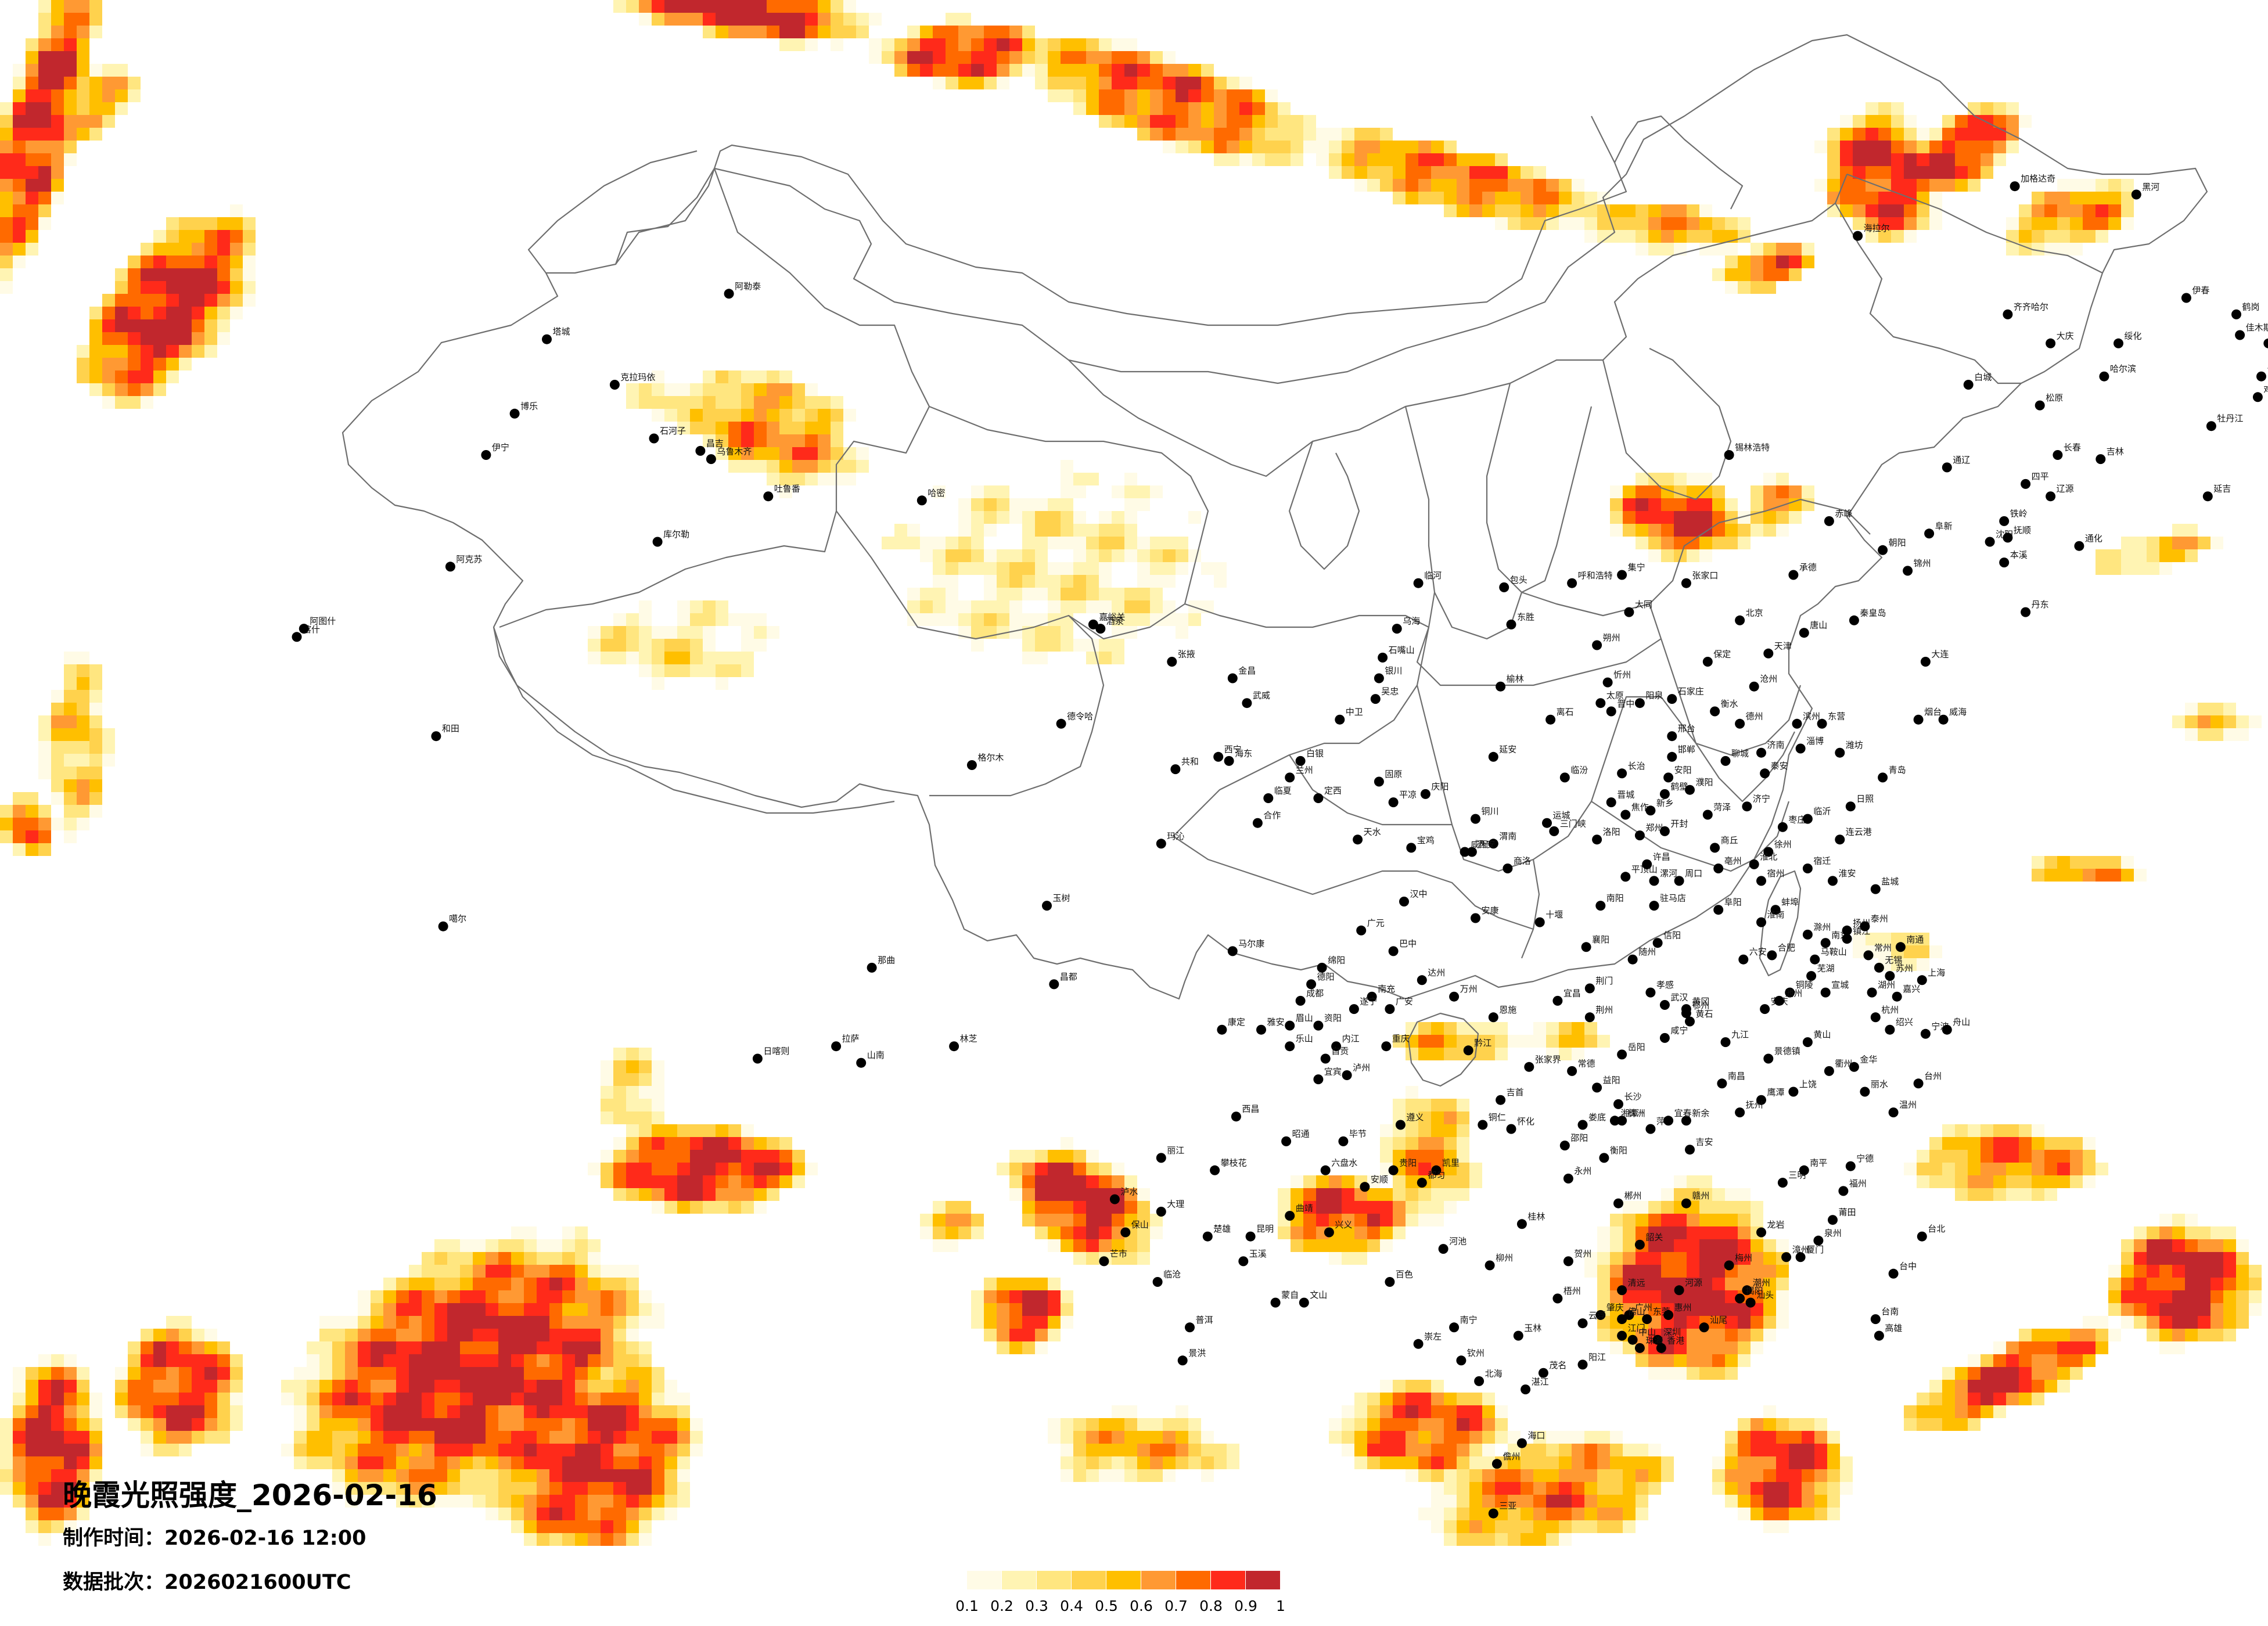  What do you see at coordinates (1833, 1233) in the screenshot?
I see `city-label: 泉州` at bounding box center [1833, 1233].